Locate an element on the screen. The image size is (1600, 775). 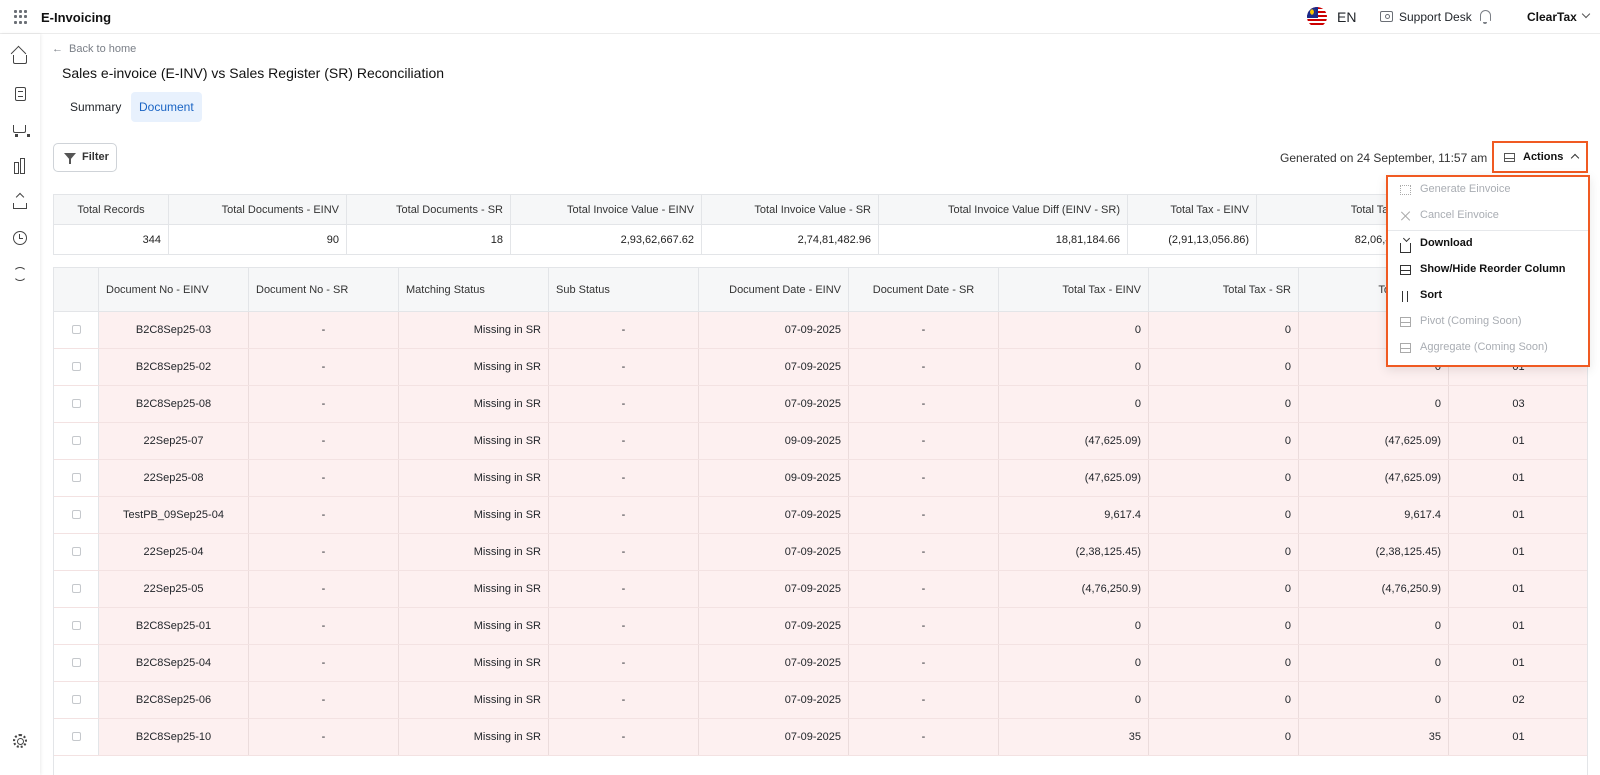
menu-item-download: Download is located at coordinates (1488, 244).